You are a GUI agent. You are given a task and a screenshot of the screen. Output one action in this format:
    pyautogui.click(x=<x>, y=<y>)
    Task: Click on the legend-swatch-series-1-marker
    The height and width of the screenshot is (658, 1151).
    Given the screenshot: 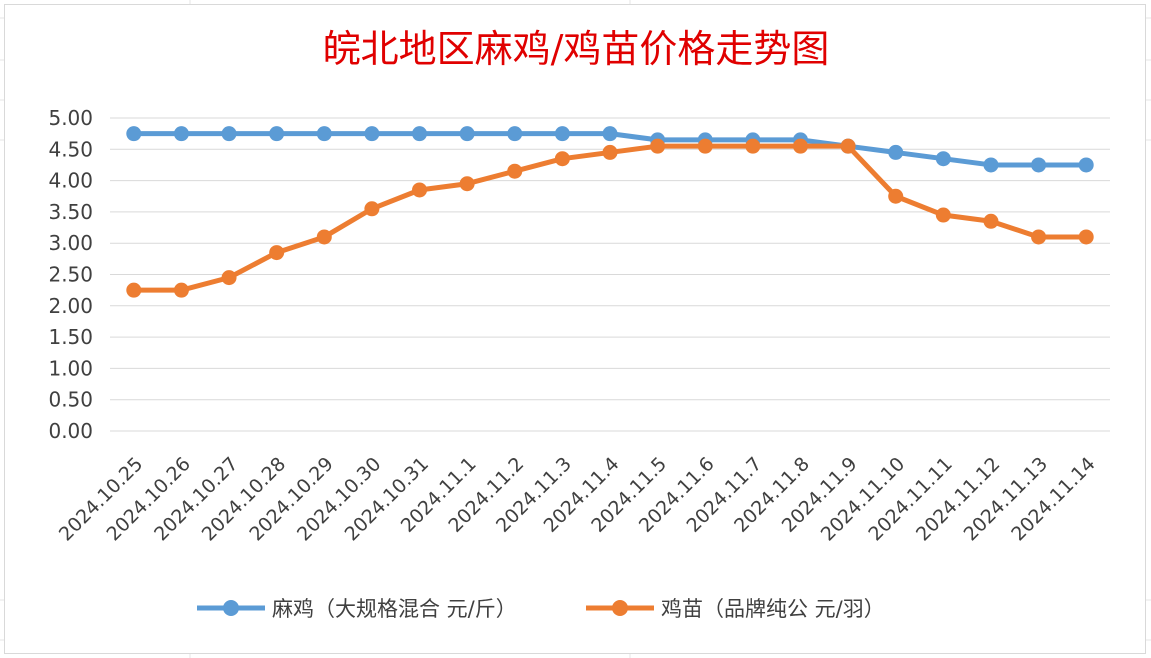 What is the action you would take?
    pyautogui.click(x=231, y=608)
    